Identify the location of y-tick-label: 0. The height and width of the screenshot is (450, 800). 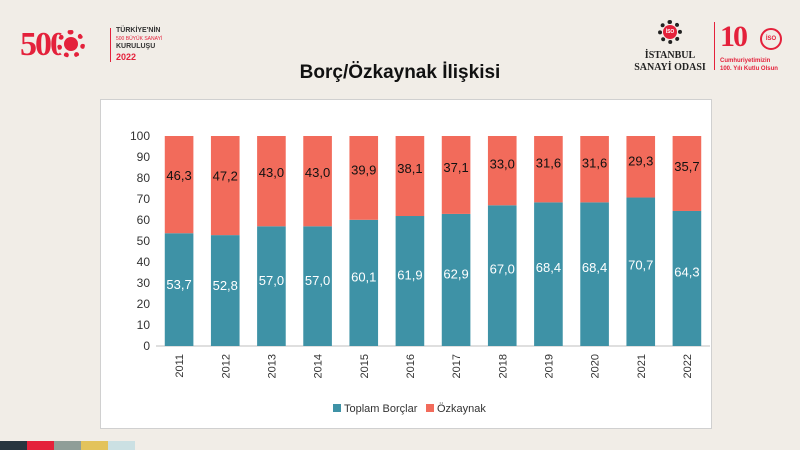
(146, 346).